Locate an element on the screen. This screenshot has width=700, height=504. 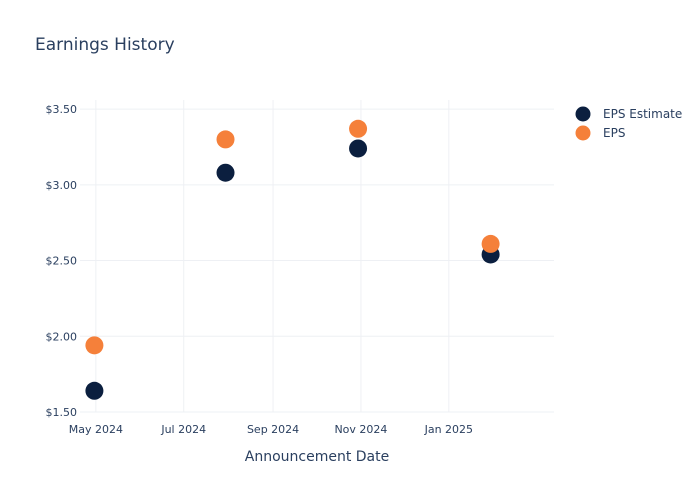
x-tick-label: Nov 2024 is located at coordinates (360, 429).